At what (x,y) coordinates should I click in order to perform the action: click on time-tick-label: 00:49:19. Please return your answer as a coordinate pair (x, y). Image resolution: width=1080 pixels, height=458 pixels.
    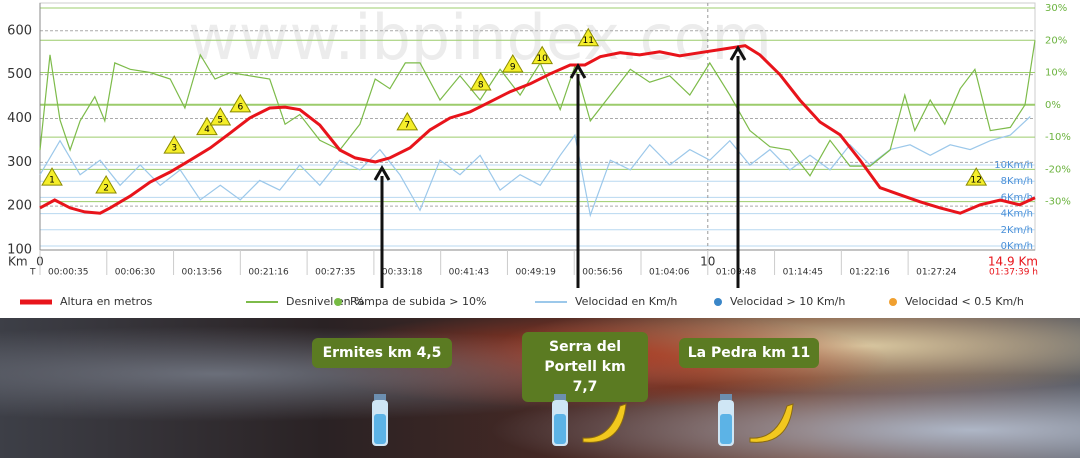
    Looking at the image, I should click on (535, 273).